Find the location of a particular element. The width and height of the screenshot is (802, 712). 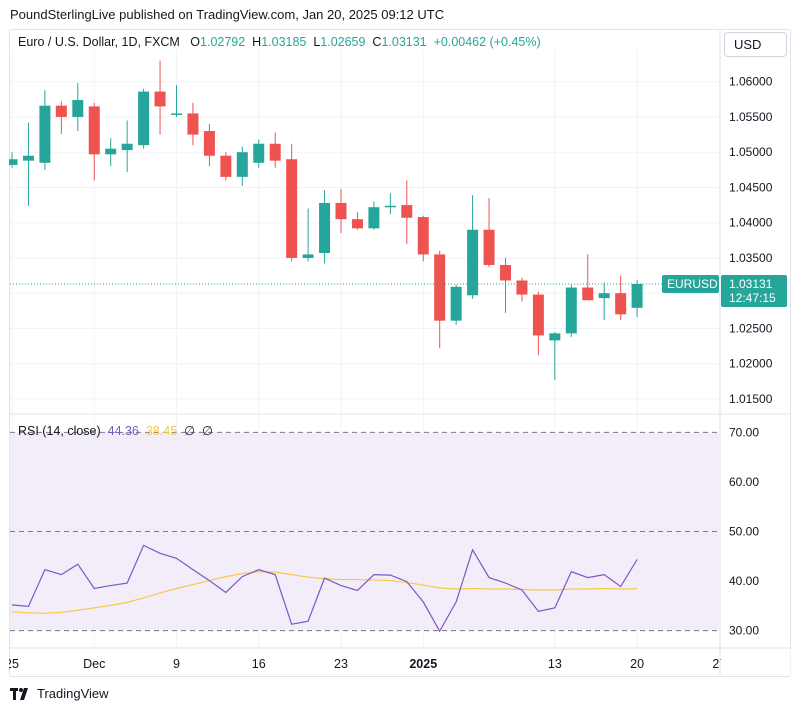

symbol-tag-label: EURUSD is located at coordinates (692, 284).